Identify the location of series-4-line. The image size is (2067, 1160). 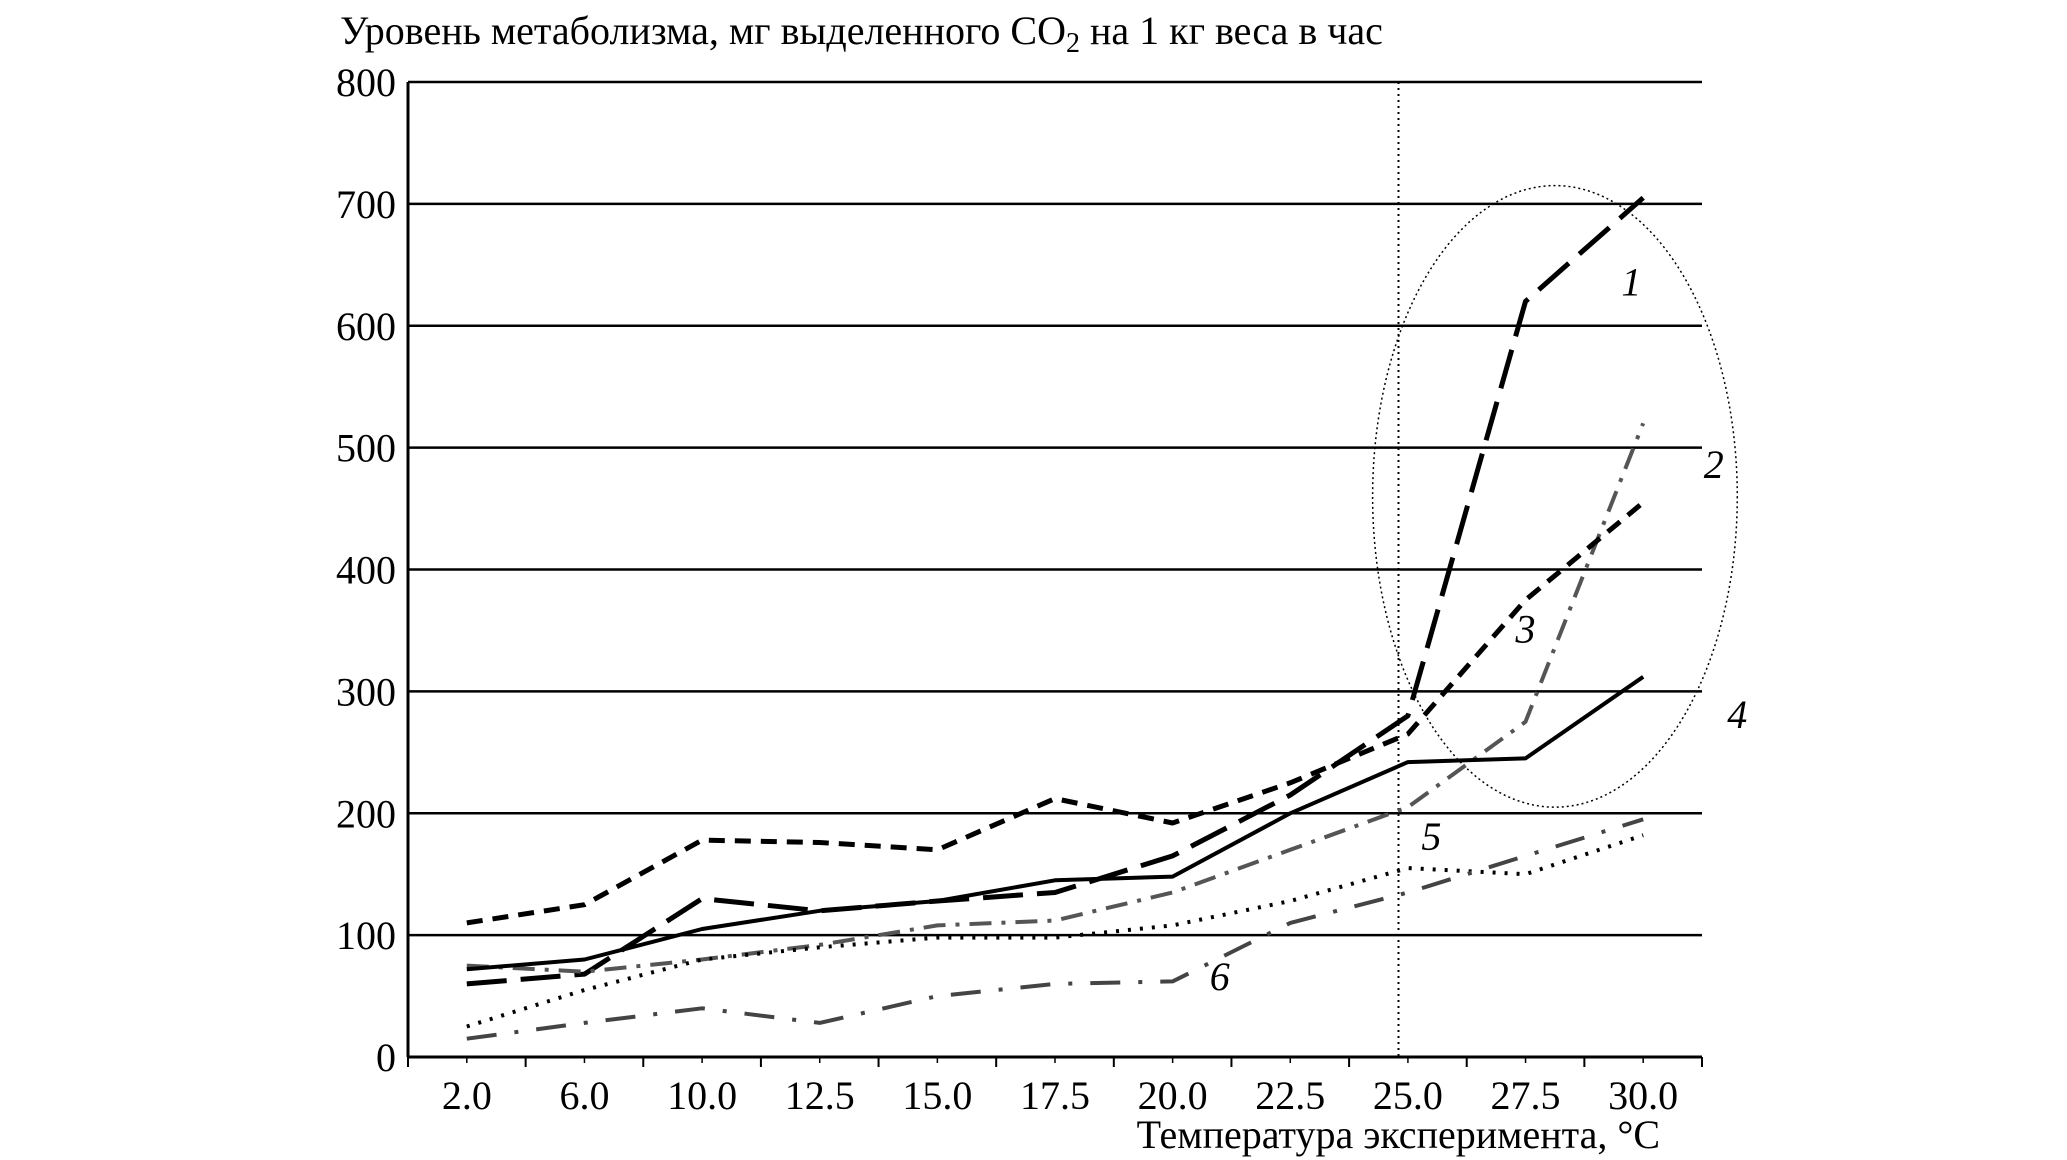
(1055, 823).